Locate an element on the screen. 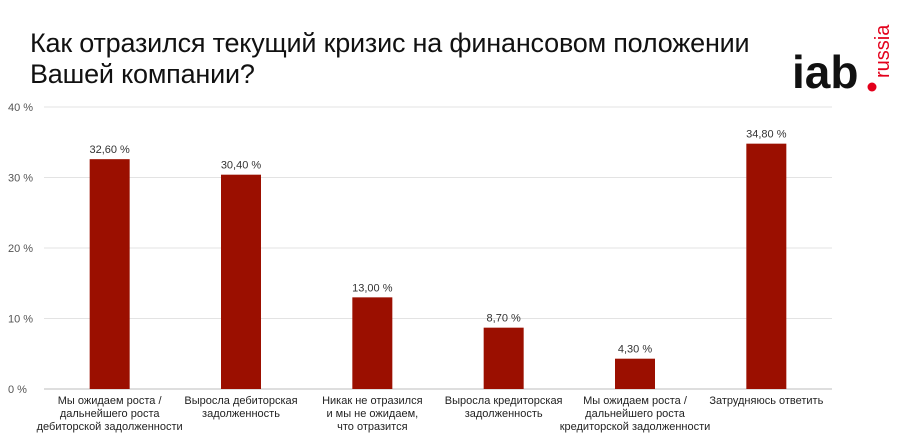  y-tick-label: 20 % is located at coordinates (20, 249).